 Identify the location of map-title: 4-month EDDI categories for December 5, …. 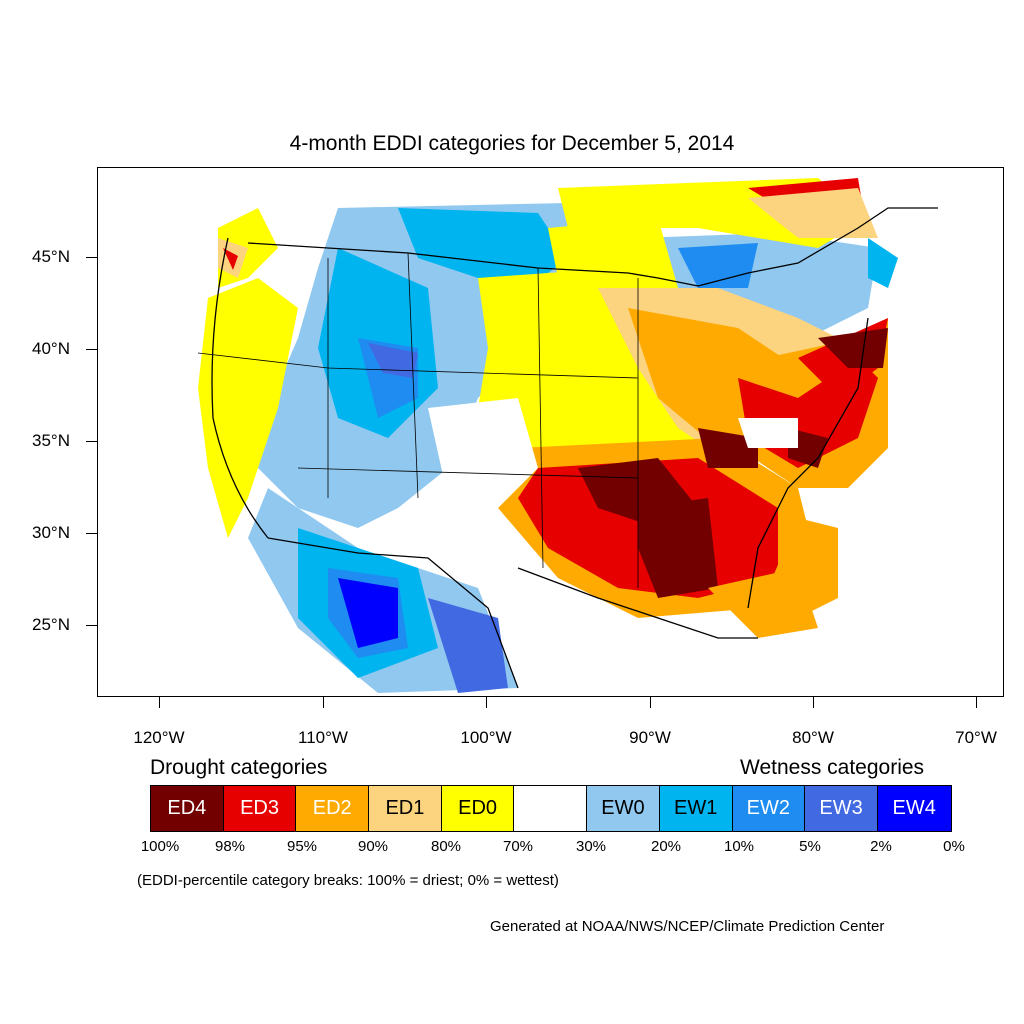
(512, 143).